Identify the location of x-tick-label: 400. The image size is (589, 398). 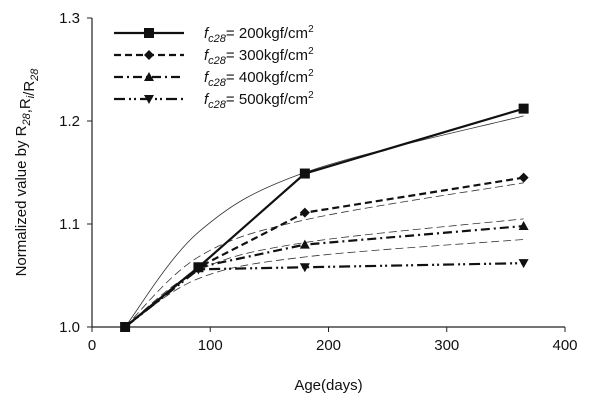
(564, 345).